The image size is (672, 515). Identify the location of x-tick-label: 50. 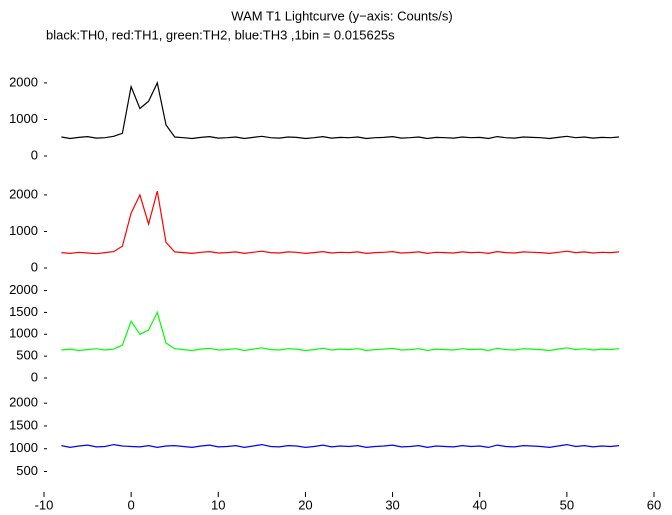
(567, 504).